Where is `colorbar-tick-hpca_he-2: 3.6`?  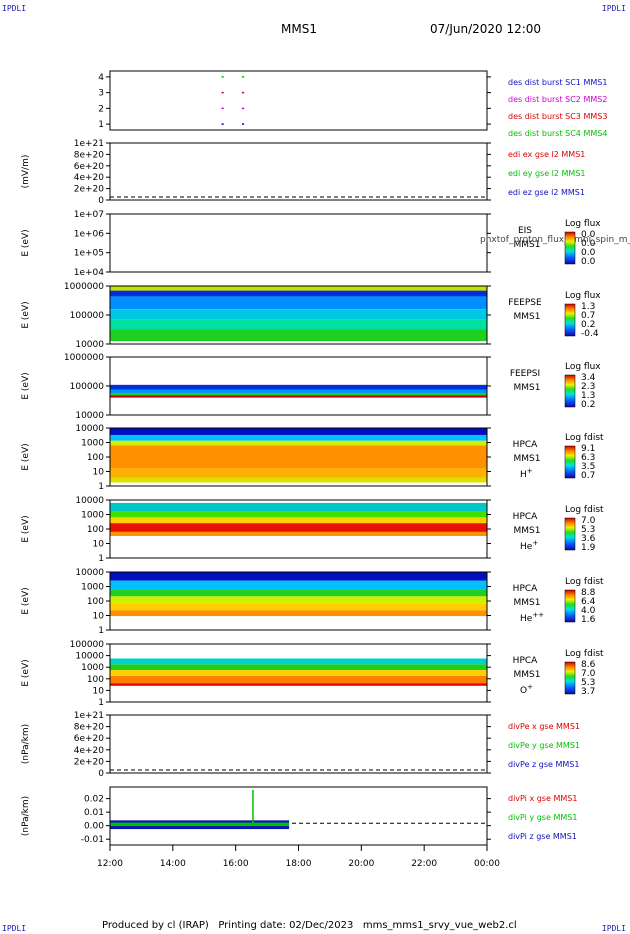 colorbar-tick-hpca_he-2: 3.6 is located at coordinates (588, 539).